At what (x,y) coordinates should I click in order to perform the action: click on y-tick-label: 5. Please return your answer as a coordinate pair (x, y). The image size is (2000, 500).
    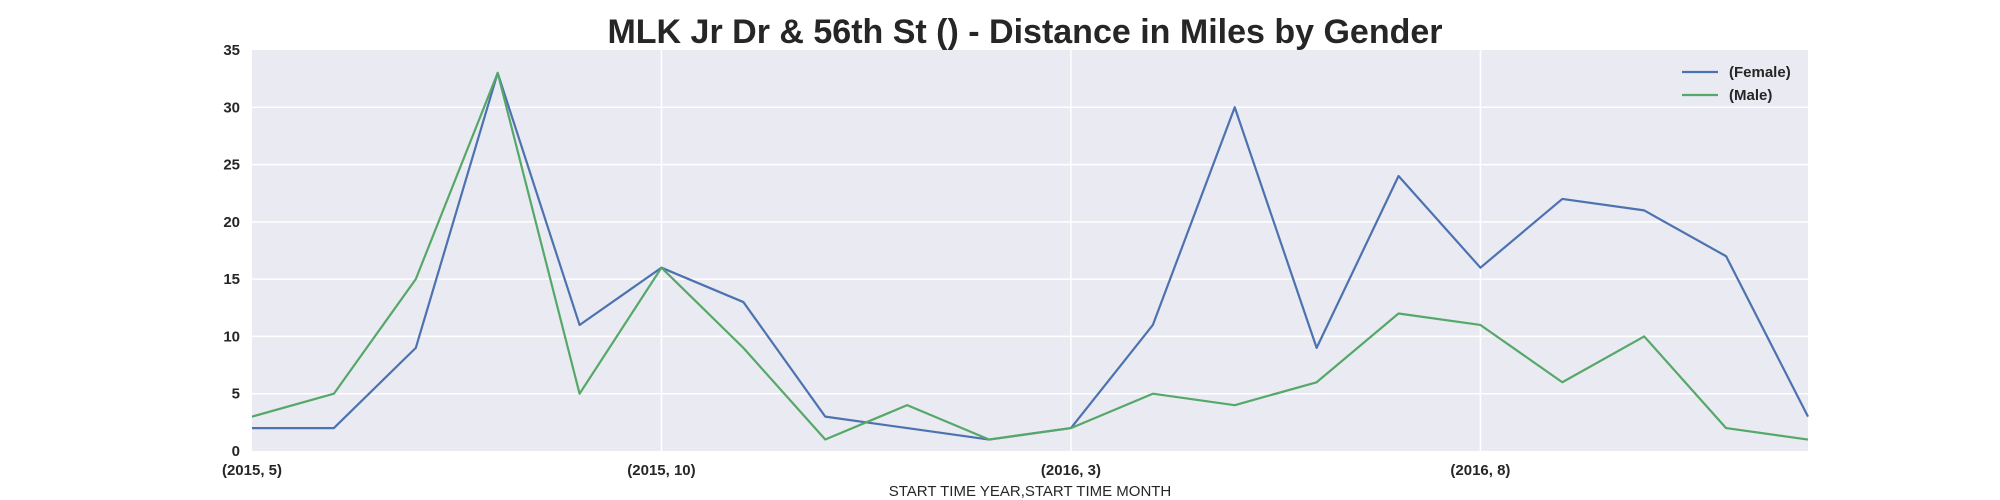
    Looking at the image, I should click on (236, 394).